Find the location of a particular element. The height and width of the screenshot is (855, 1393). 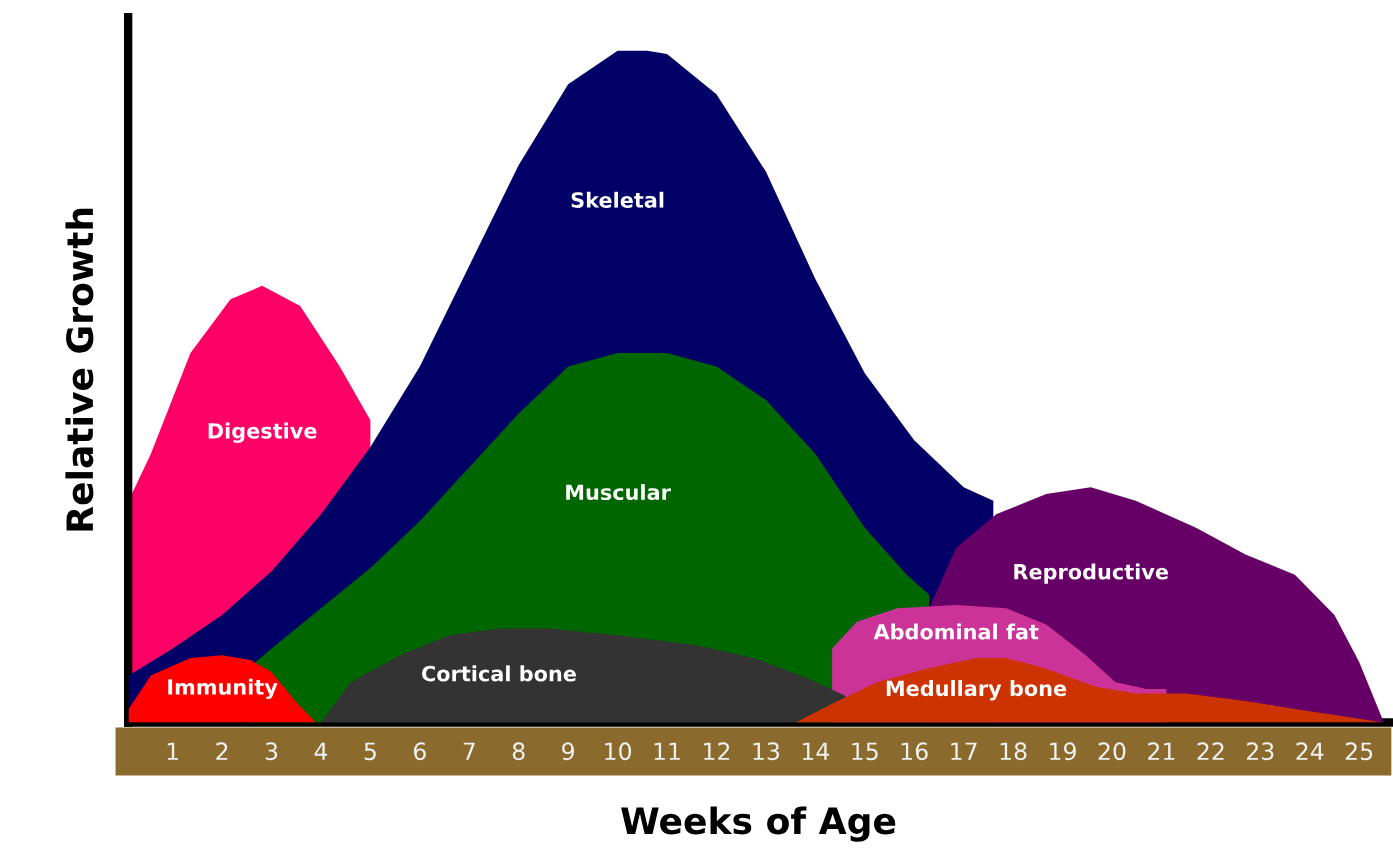

x-tick-label: 17 is located at coordinates (964, 751).